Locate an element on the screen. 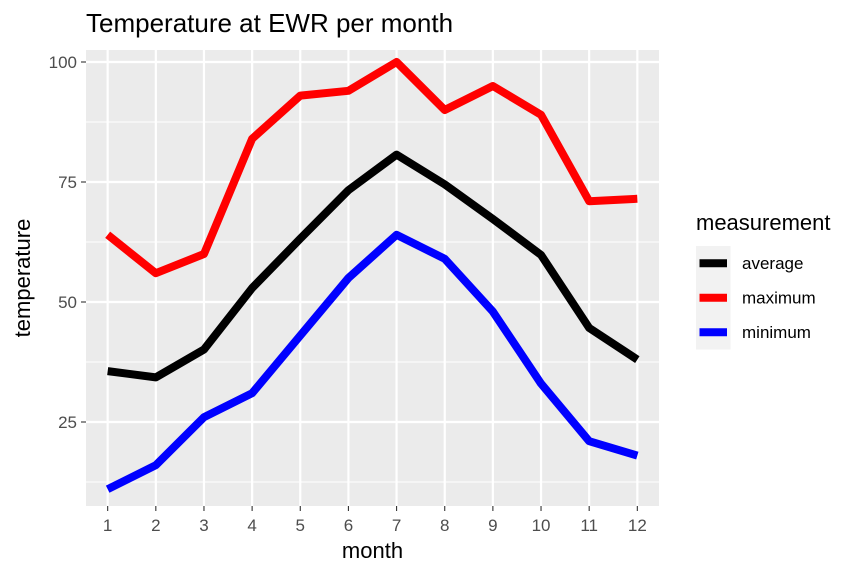 The height and width of the screenshot is (576, 864). x-tick-label: 2 is located at coordinates (155, 525).